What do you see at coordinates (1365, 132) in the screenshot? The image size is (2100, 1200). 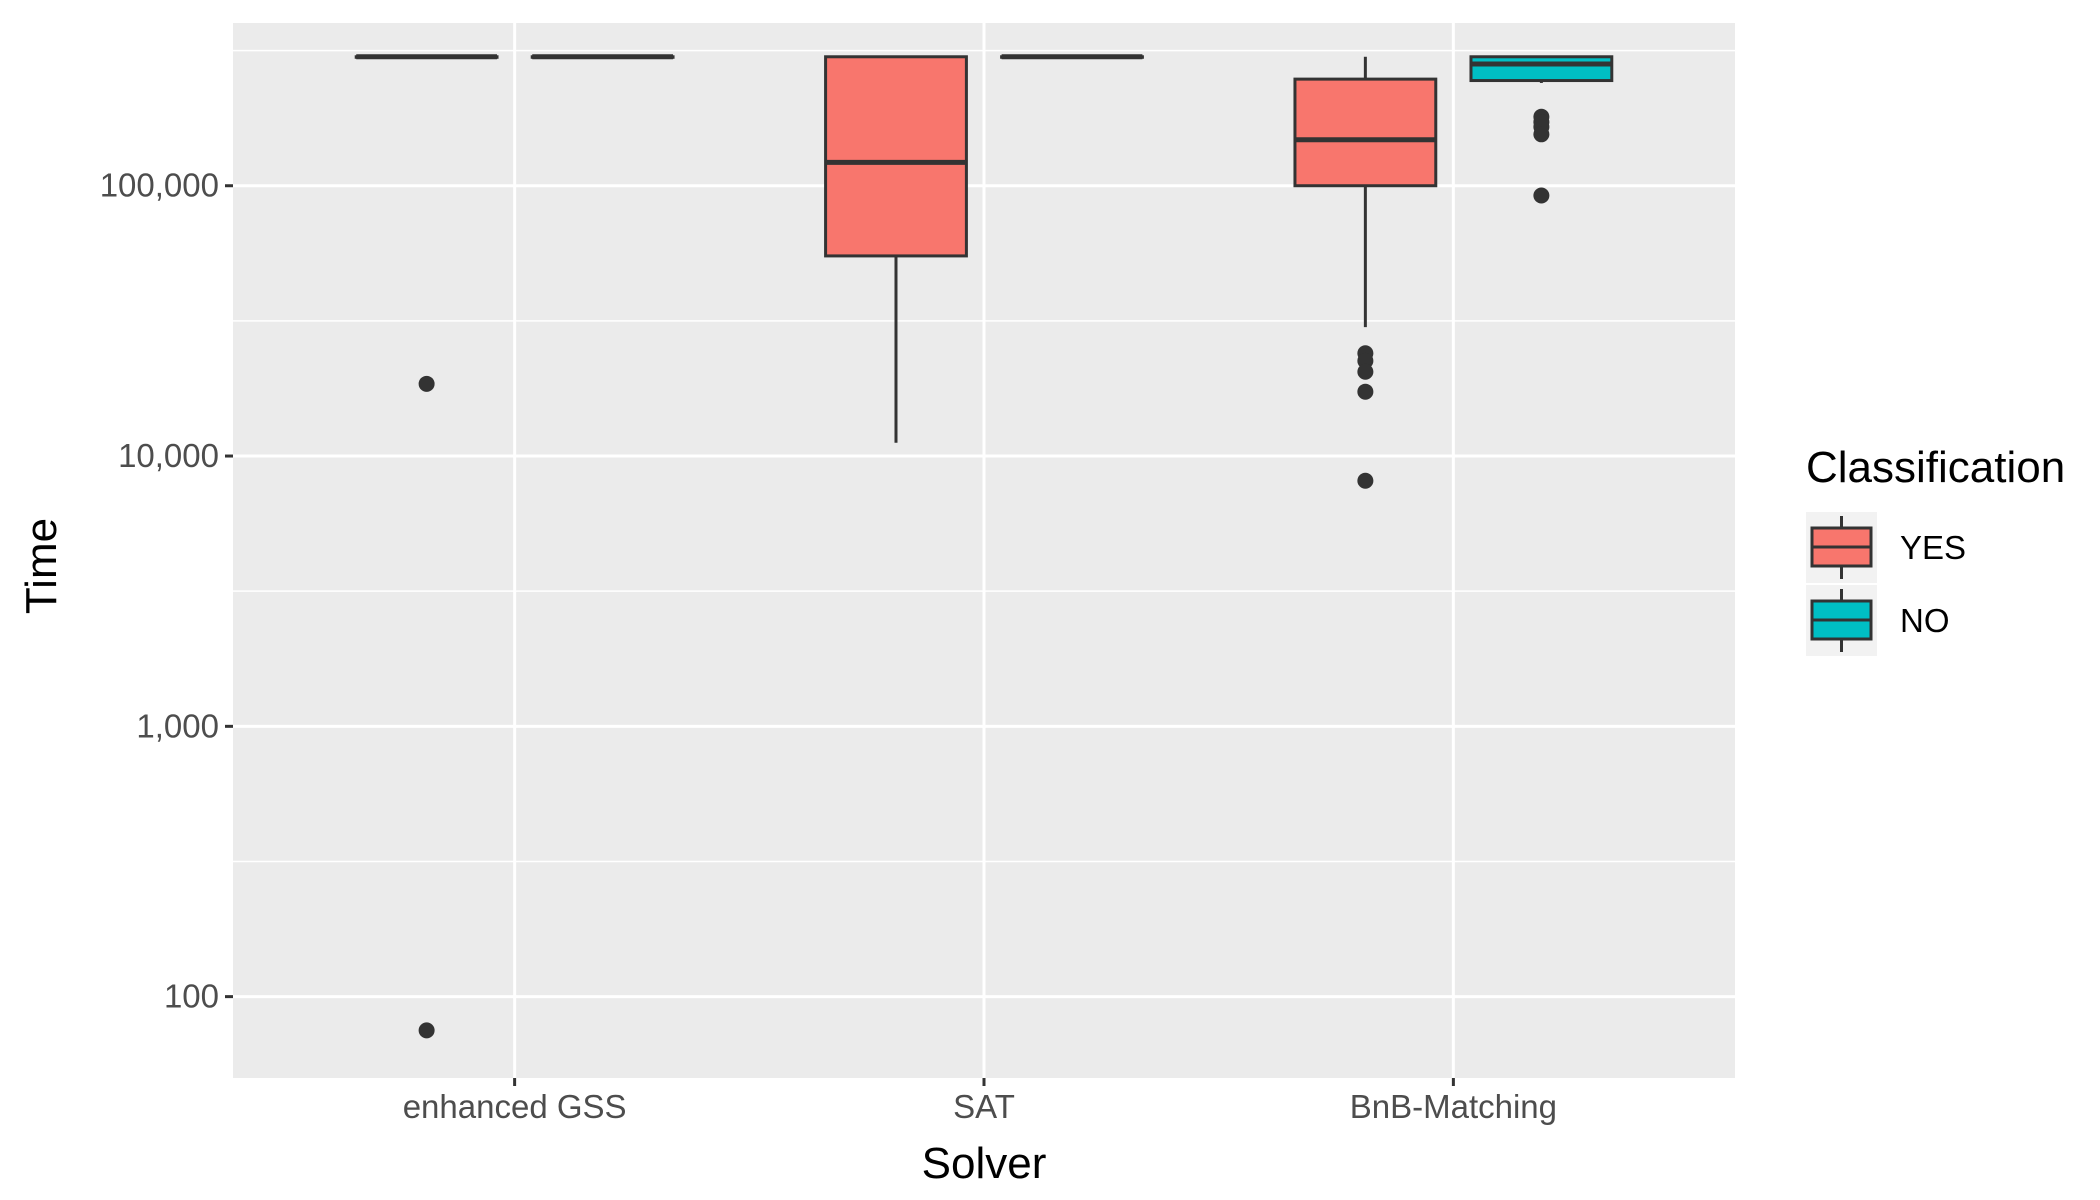 I see `box-body-yes-bnb-matching` at bounding box center [1365, 132].